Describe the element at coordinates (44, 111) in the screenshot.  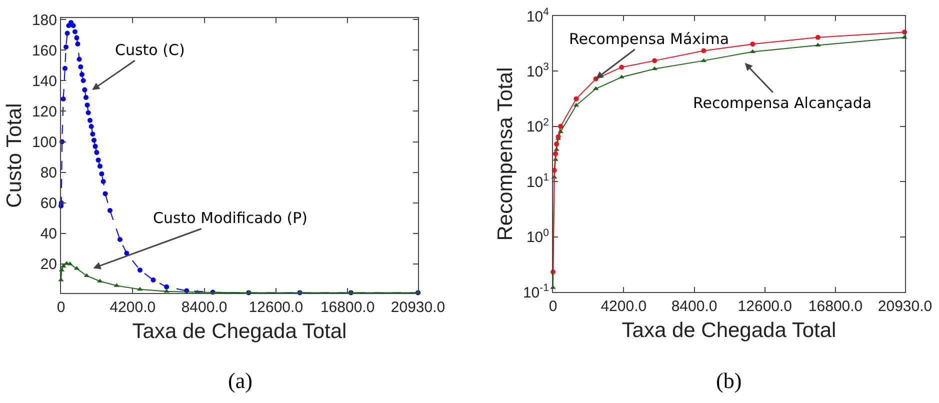
I see `y-tick-label: 120` at that location.